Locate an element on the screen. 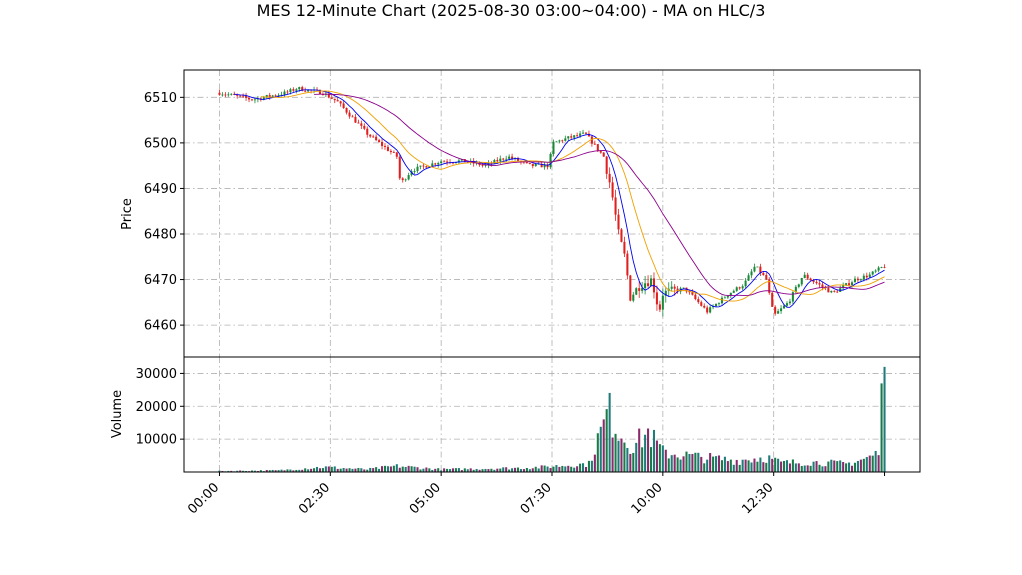  x-tick-label: 12:30 is located at coordinates (757, 498).